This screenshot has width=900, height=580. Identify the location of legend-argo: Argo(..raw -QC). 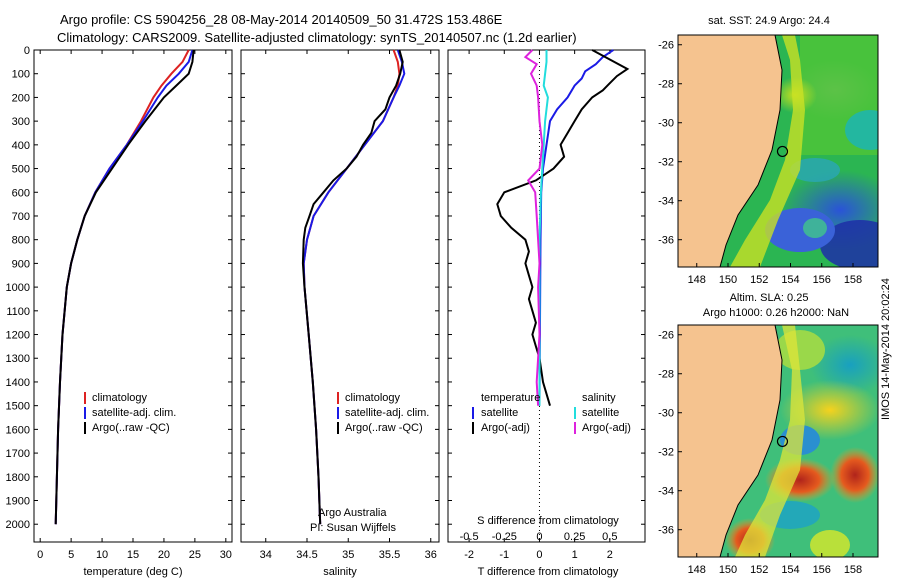
(384, 428).